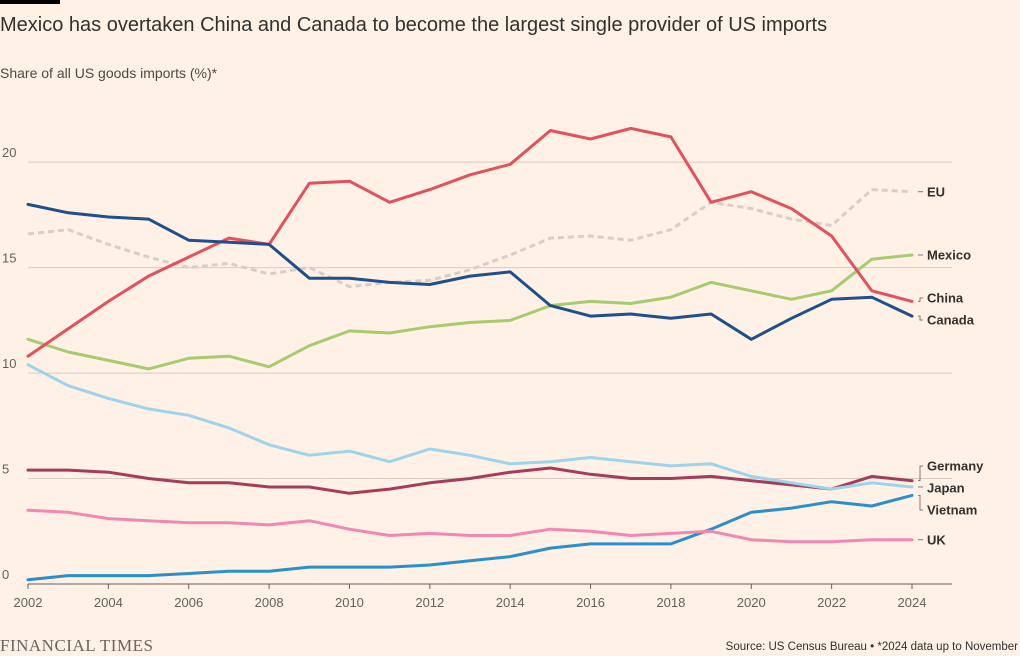 The width and height of the screenshot is (1020, 656). I want to click on x-tick-label: 2016, so click(590, 602).